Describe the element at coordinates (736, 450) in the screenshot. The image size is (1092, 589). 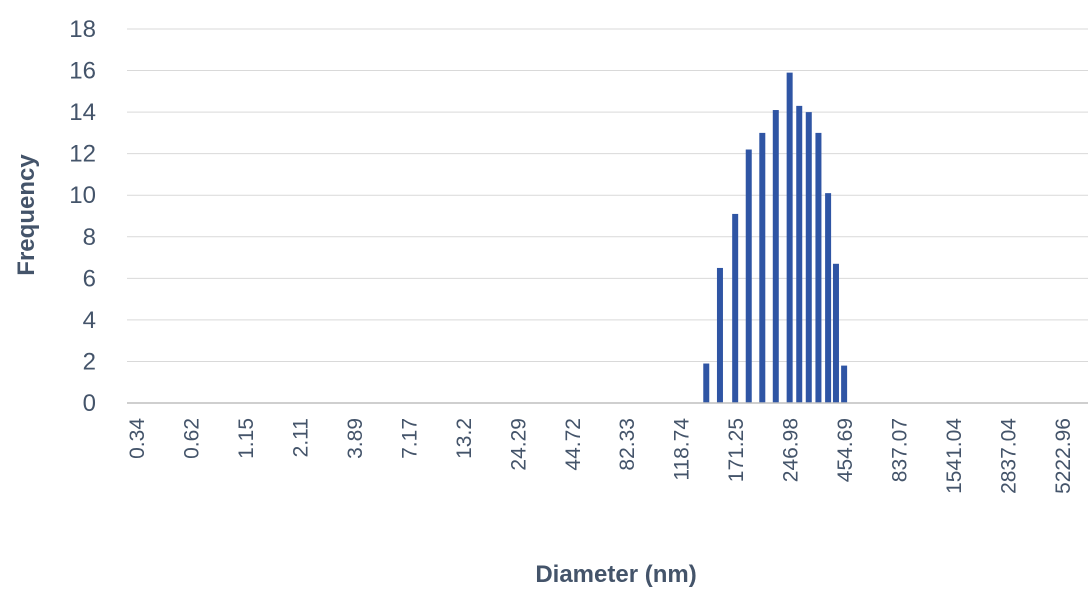
I see `x-tick-label: 171.25` at that location.